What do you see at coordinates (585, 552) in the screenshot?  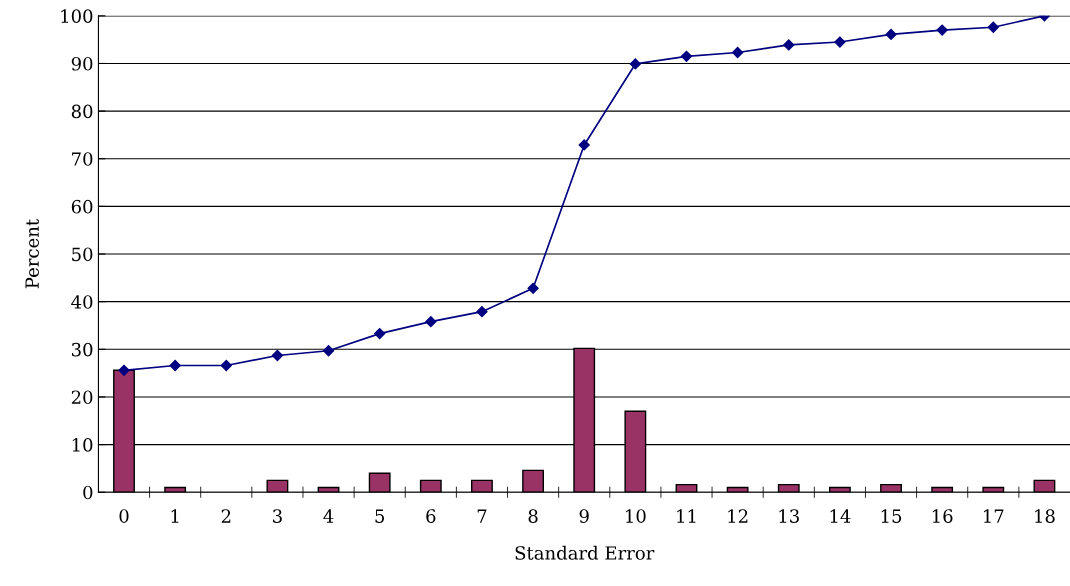 I see `x-axis-title: Standard Error` at bounding box center [585, 552].